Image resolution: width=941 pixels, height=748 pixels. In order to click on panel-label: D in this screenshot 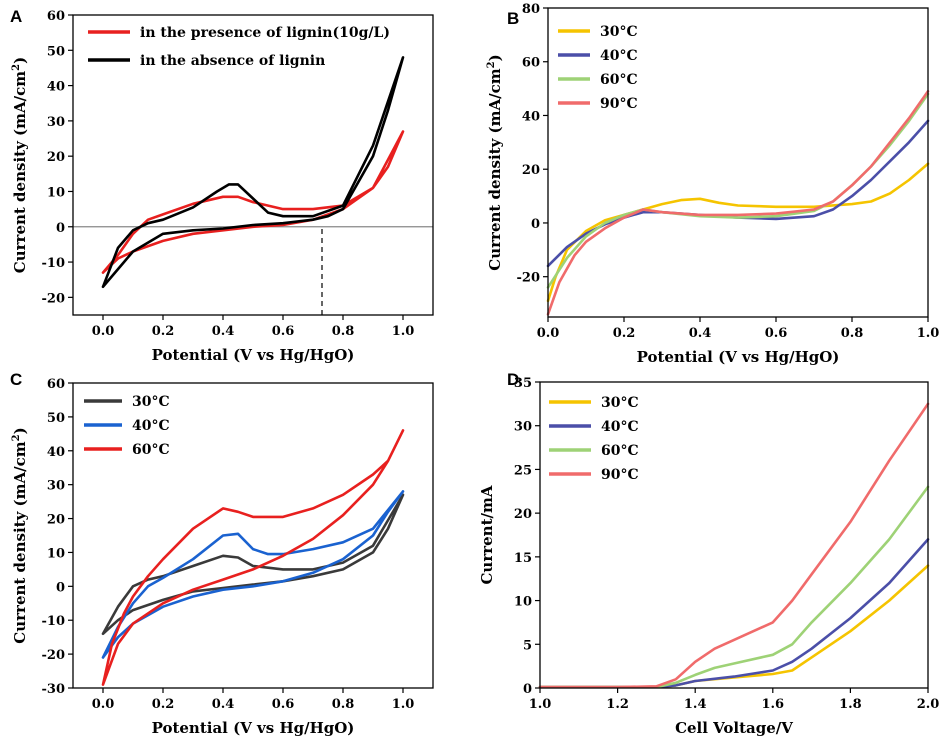, I will do `click(513, 379)`.